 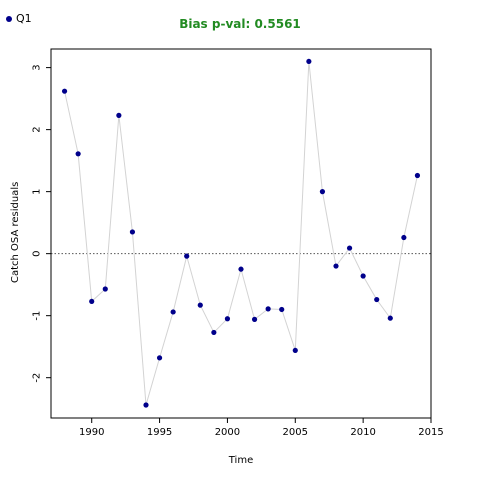 I want to click on y-tick-label: 1, so click(x=37, y=191).